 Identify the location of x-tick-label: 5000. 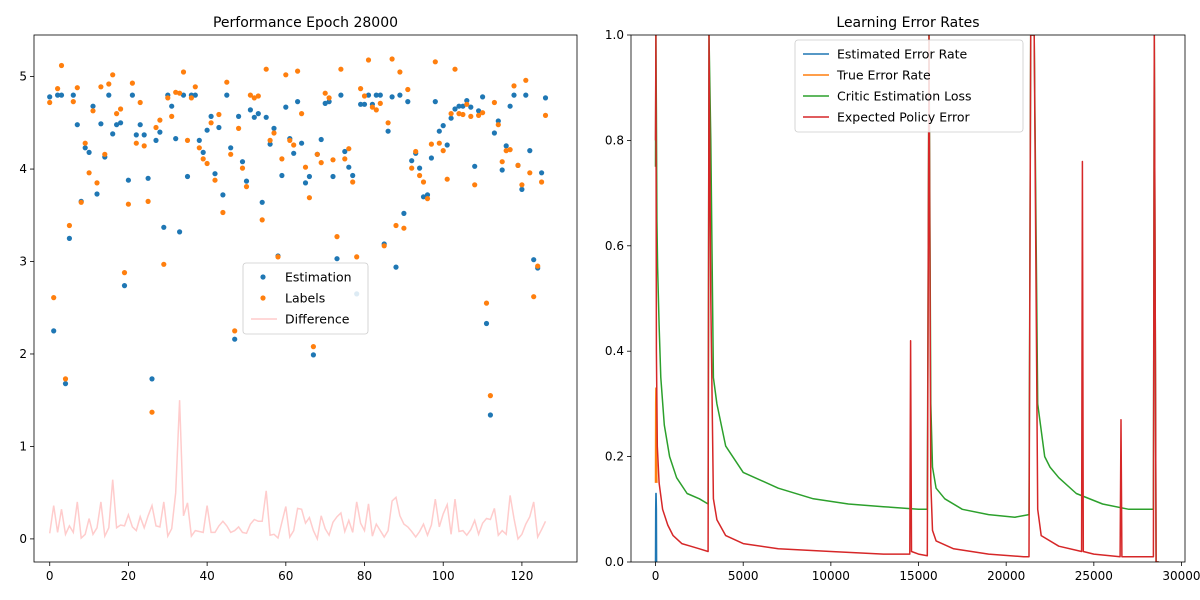
(743, 576).